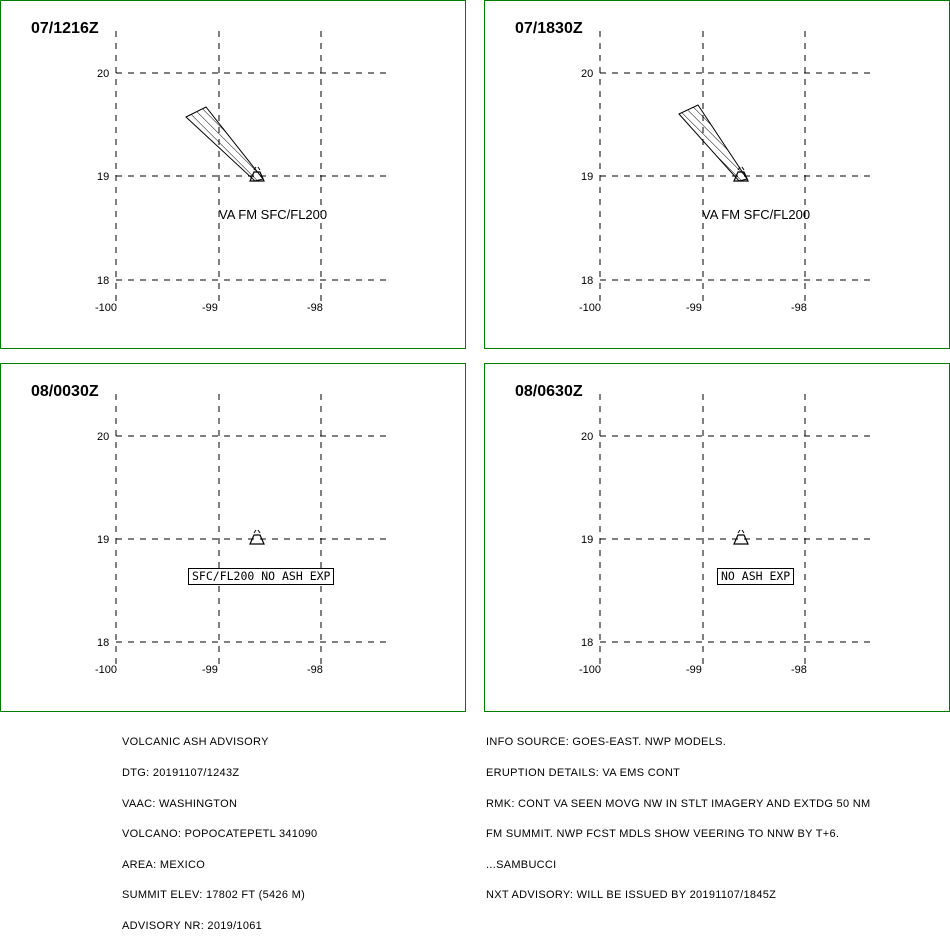  What do you see at coordinates (195, 742) in the screenshot?
I see `advisory-line: VOLCANIC ASH ADVISORY` at bounding box center [195, 742].